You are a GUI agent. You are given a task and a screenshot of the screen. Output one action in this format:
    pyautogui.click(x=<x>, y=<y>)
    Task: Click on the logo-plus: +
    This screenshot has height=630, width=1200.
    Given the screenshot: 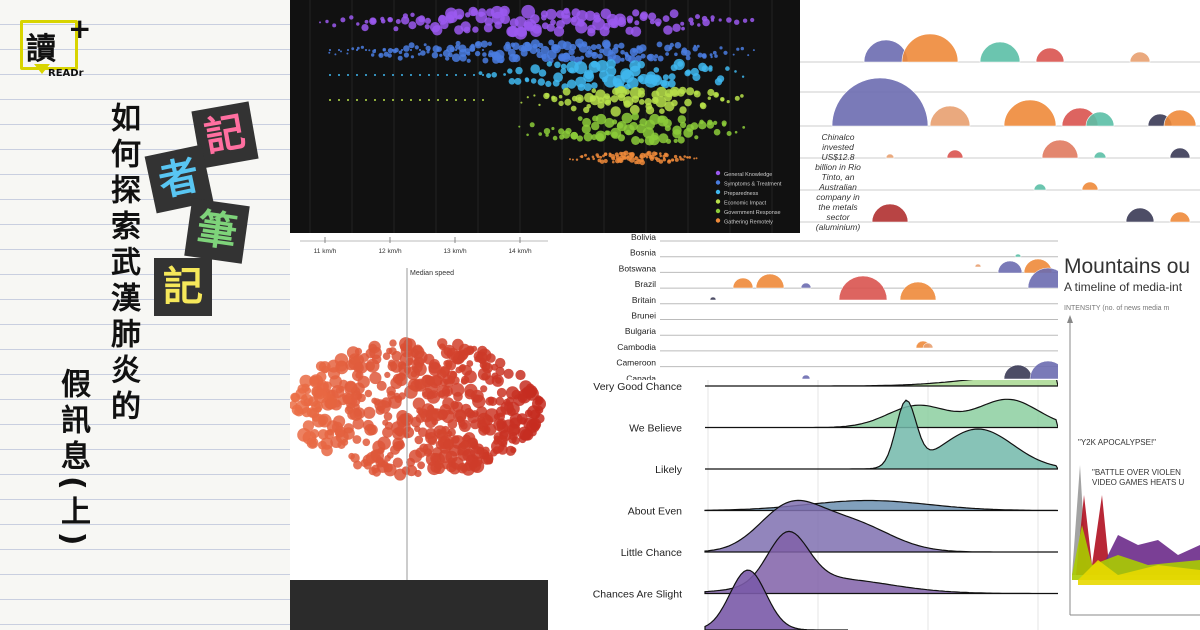 What is the action you would take?
    pyautogui.click(x=80, y=28)
    